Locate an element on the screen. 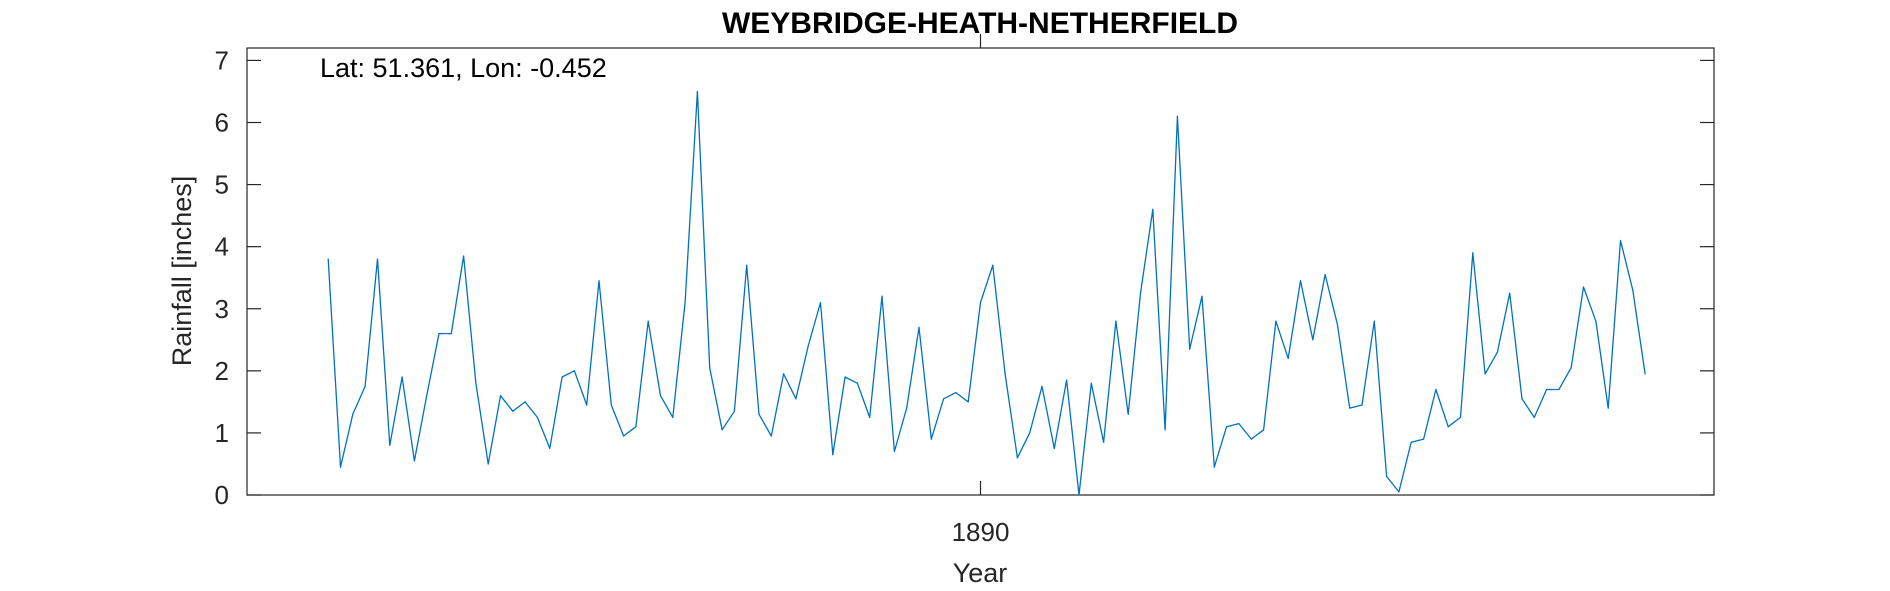 This screenshot has height=591, width=1890. y-tick-label: 7 is located at coordinates (222, 60).